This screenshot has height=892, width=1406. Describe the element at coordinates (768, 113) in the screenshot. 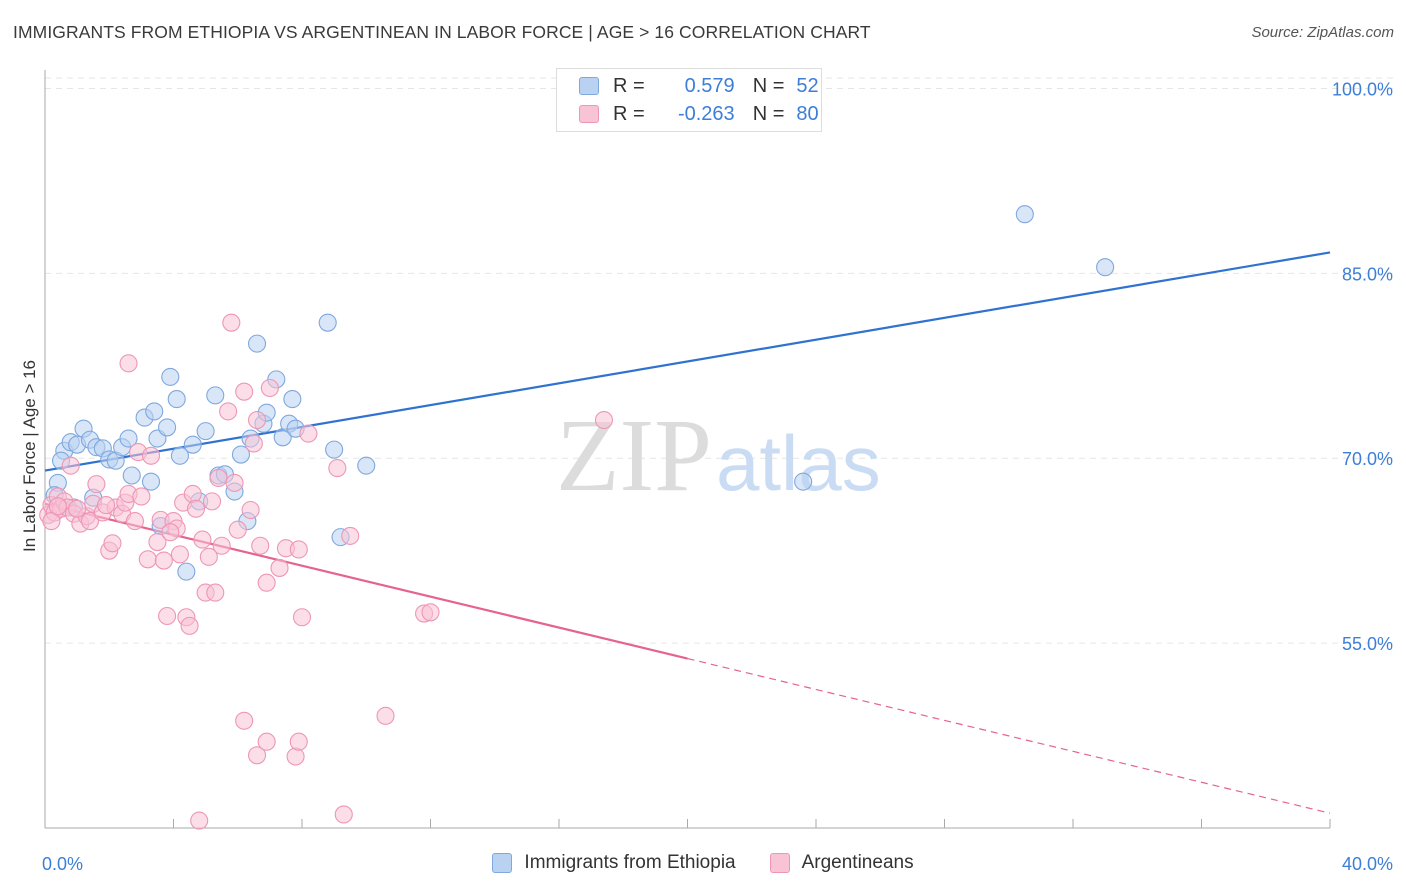

I see `legend-n-label: N =` at that location.